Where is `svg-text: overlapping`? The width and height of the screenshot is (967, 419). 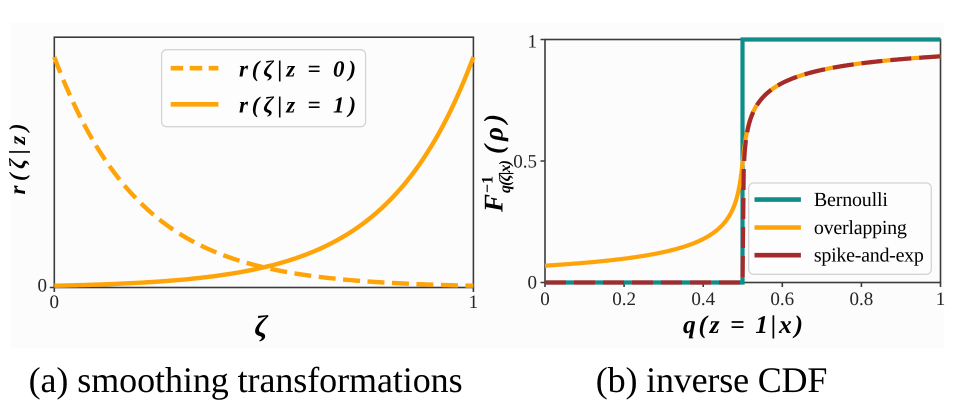 svg-text: overlapping is located at coordinates (860, 228).